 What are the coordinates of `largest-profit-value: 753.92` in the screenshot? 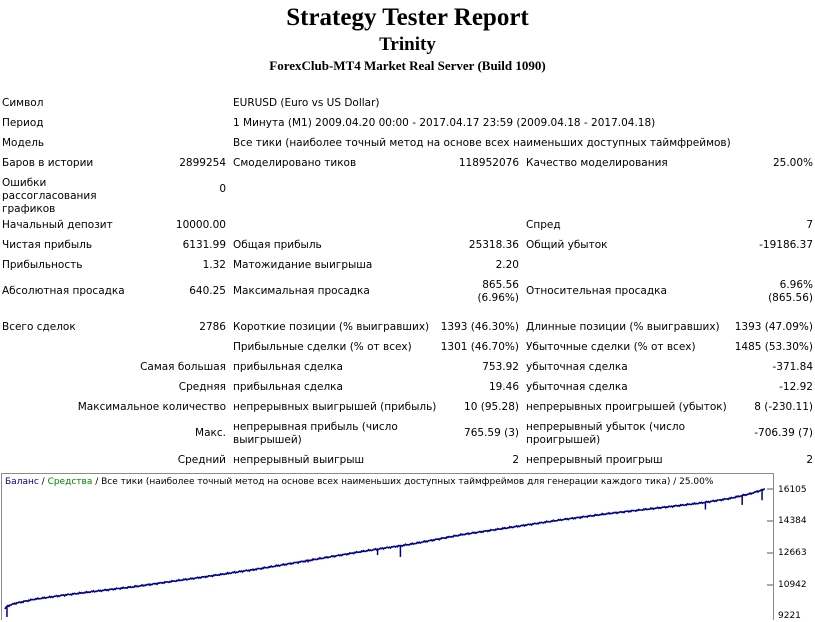 It's located at (500, 367).